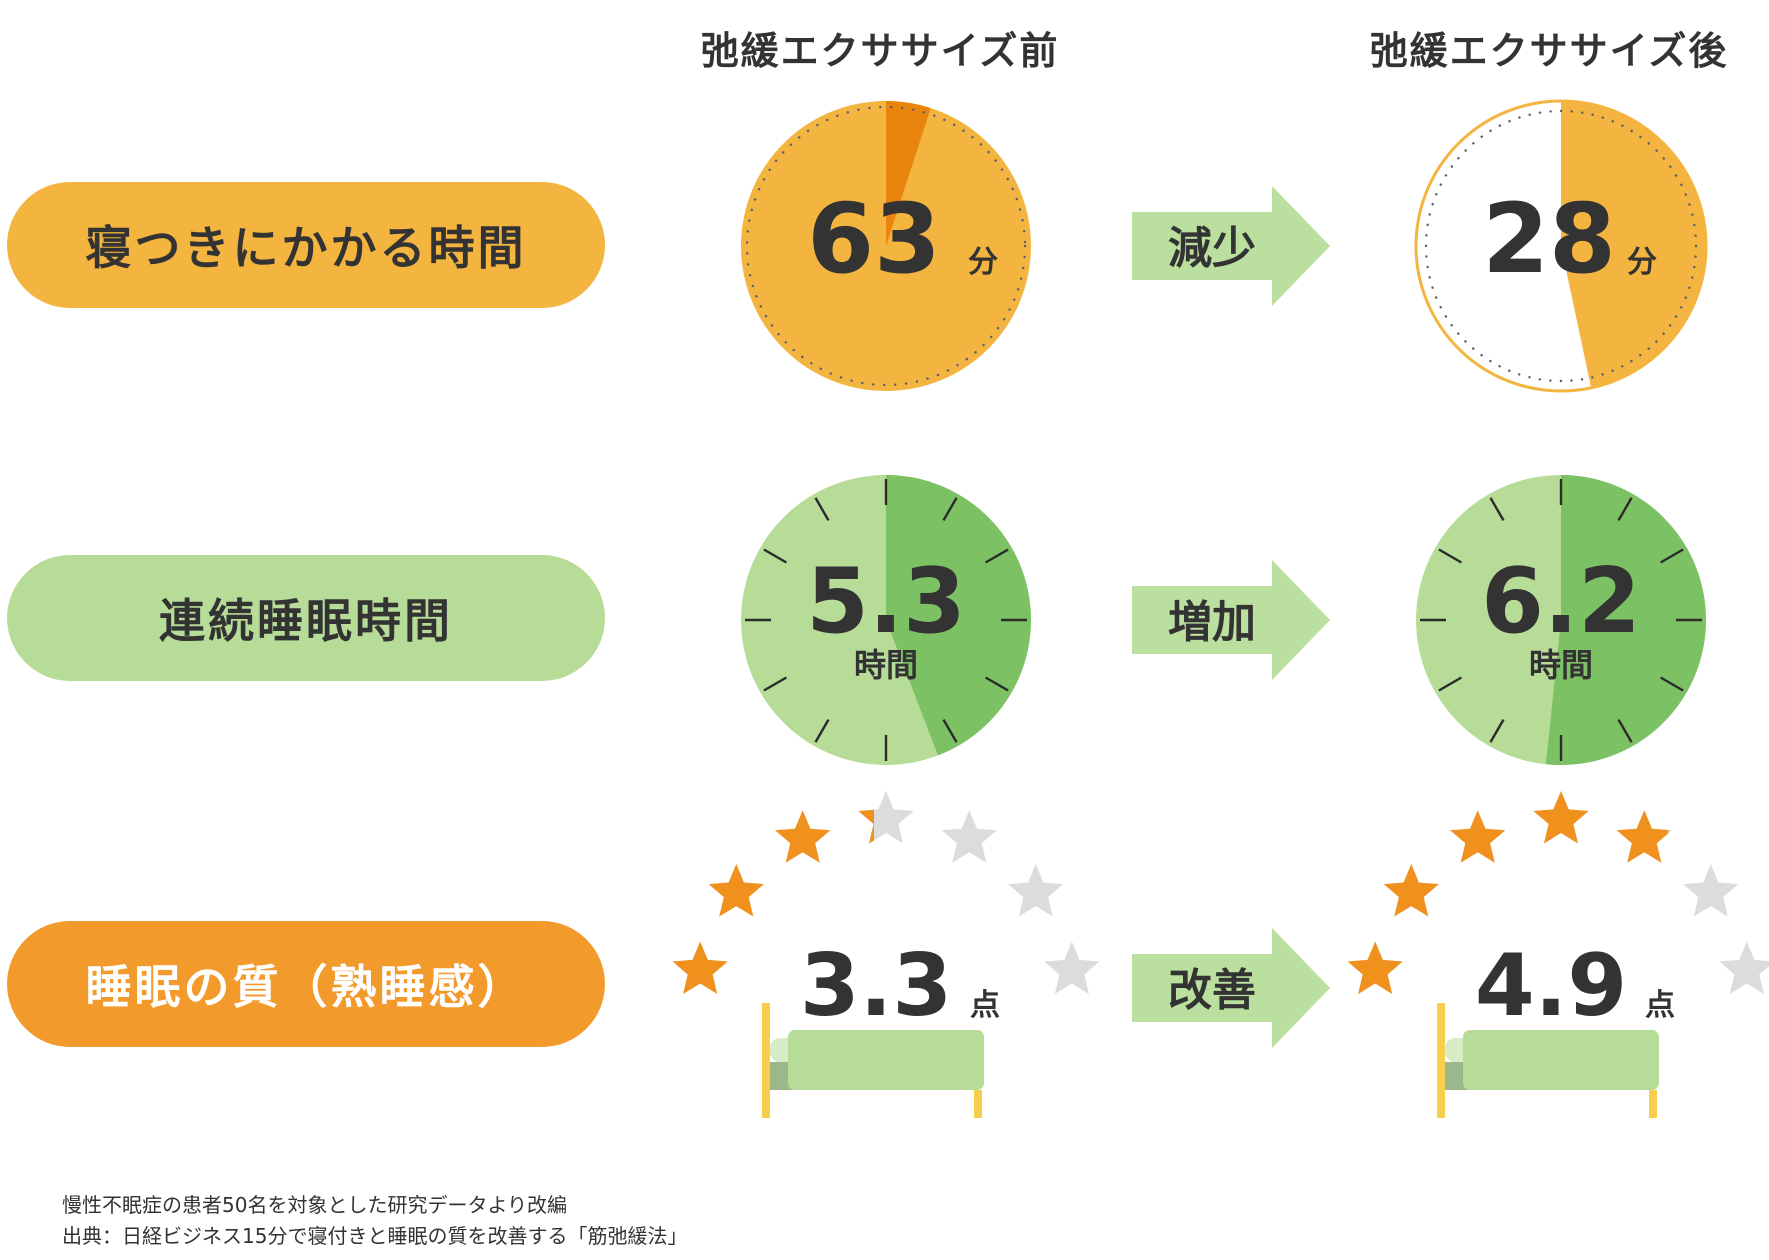 This screenshot has height=1260, width=1769. What do you see at coordinates (876, 986) in the screenshot?
I see `sleep-quality-before-value: 3.3` at bounding box center [876, 986].